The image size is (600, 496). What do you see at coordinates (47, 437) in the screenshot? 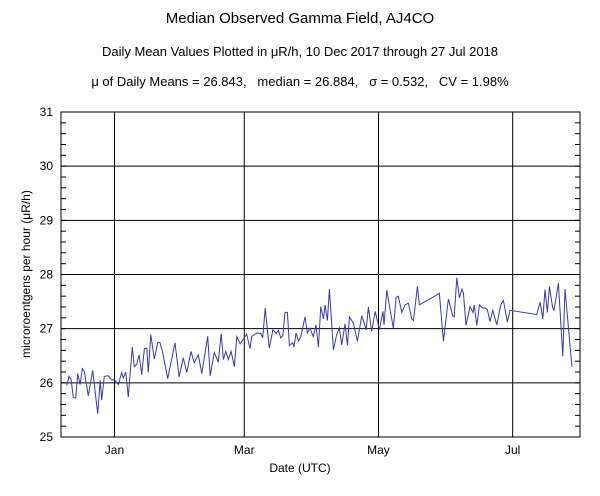
I see `y-tick-label: 25` at bounding box center [47, 437].